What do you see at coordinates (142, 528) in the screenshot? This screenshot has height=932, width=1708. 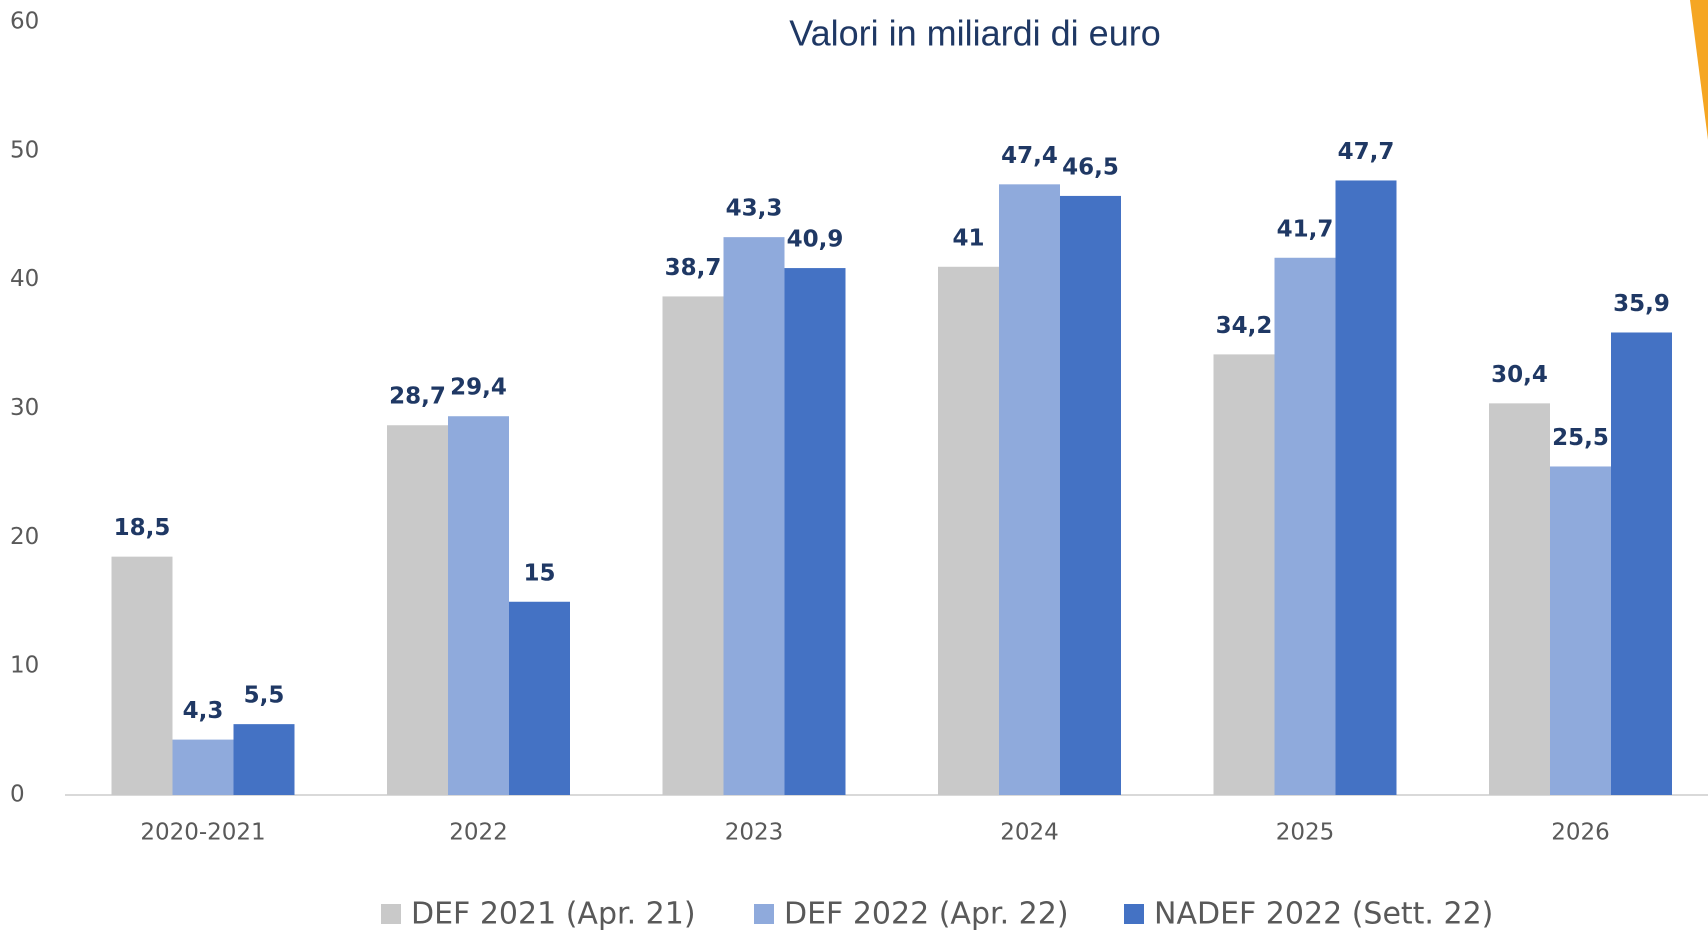 I see `data-label: 18,5` at bounding box center [142, 528].